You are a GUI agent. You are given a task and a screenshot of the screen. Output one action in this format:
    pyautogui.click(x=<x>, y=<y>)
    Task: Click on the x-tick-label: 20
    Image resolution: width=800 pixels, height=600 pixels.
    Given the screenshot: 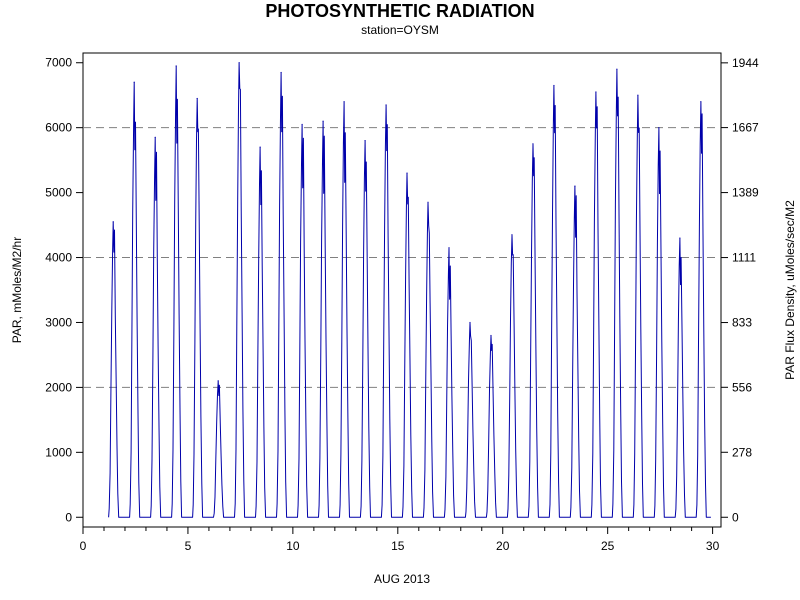 What is the action you would take?
    pyautogui.click(x=503, y=546)
    